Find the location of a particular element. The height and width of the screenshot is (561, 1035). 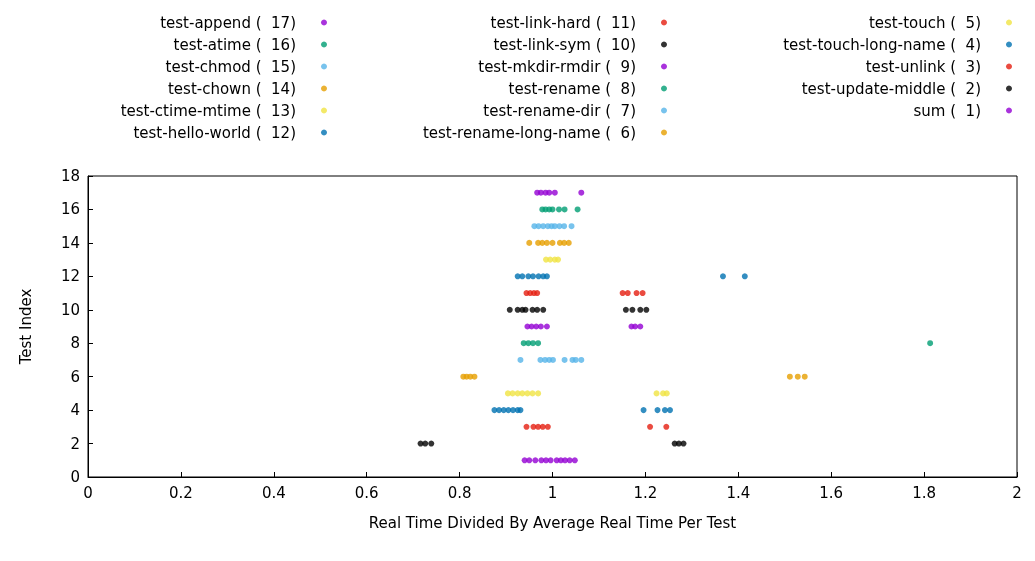

x-tick-label: 1.6 is located at coordinates (831, 492).